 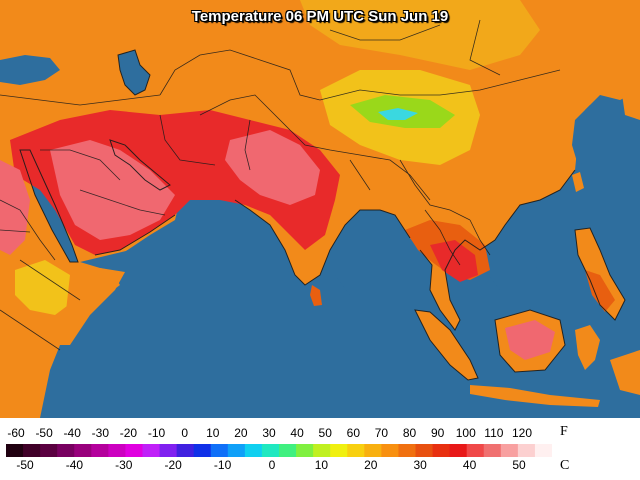 What do you see at coordinates (184, 433) in the screenshot?
I see `fahrenheit-tick-label: 0` at bounding box center [184, 433].